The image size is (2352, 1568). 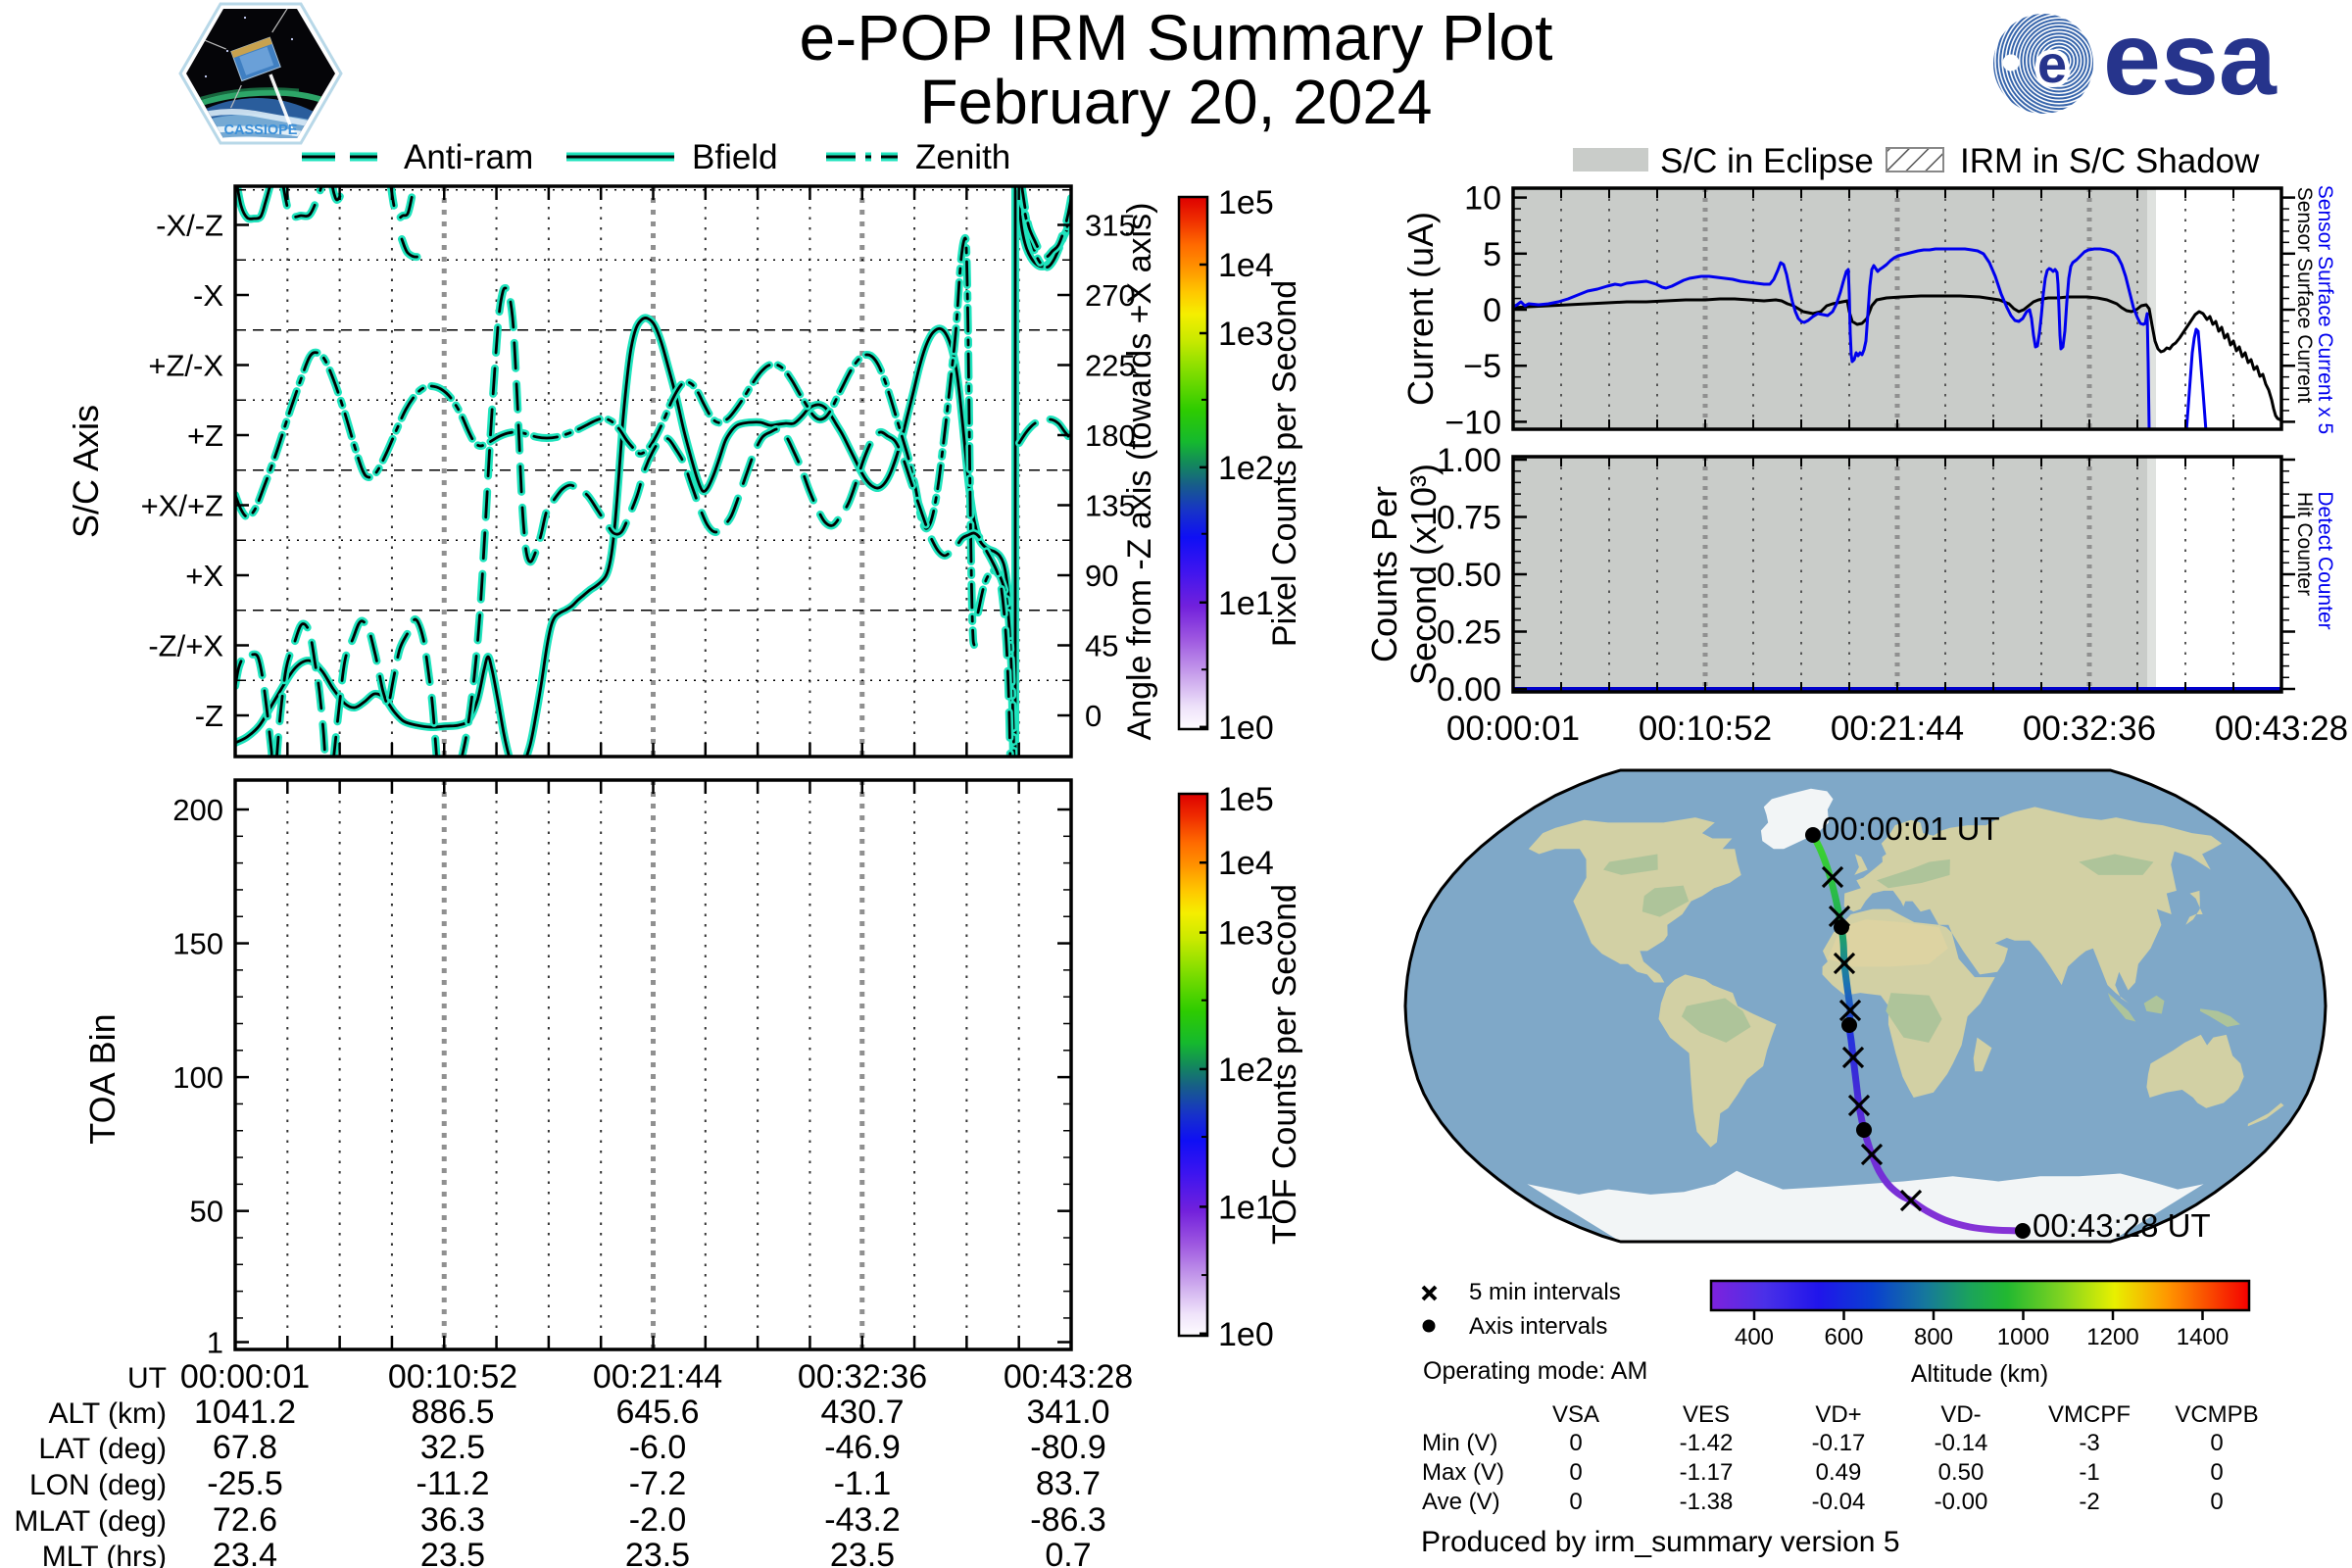 I want to click on svg-text: S/C in Eclipse, so click(x=1767, y=161).